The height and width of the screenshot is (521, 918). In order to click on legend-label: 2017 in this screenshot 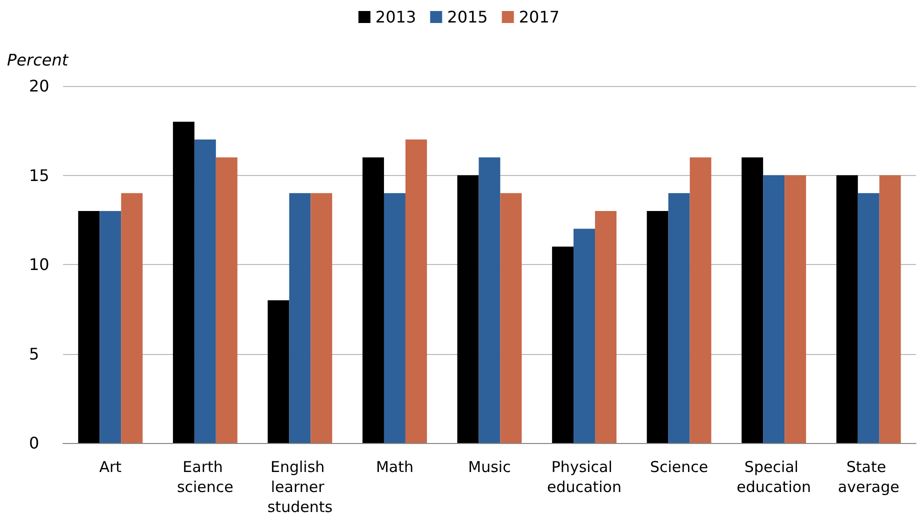, I will do `click(539, 17)`.